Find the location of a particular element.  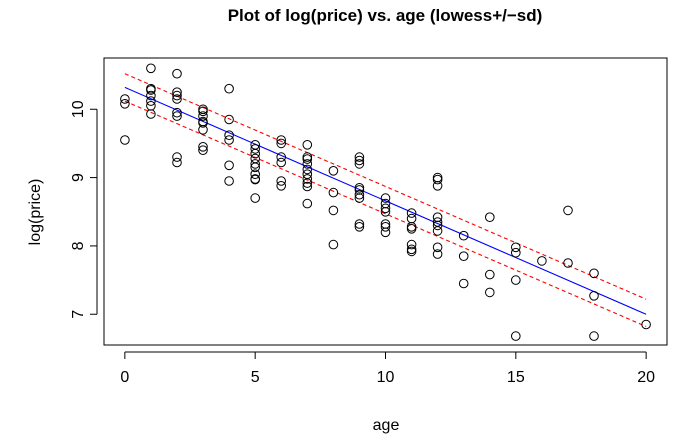

y-tick-label: 7 is located at coordinates (78, 314).